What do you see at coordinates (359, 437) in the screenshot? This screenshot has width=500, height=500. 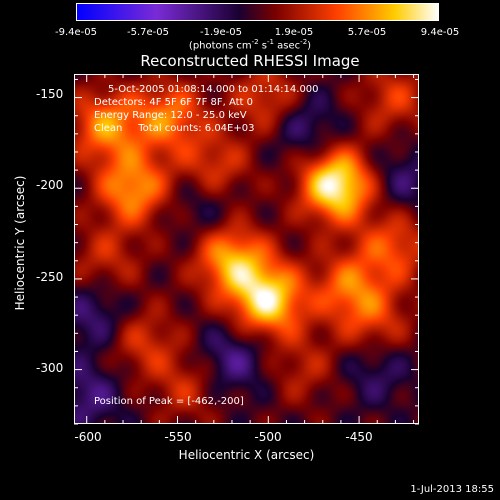 I see `x-tick-label: -450` at bounding box center [359, 437].